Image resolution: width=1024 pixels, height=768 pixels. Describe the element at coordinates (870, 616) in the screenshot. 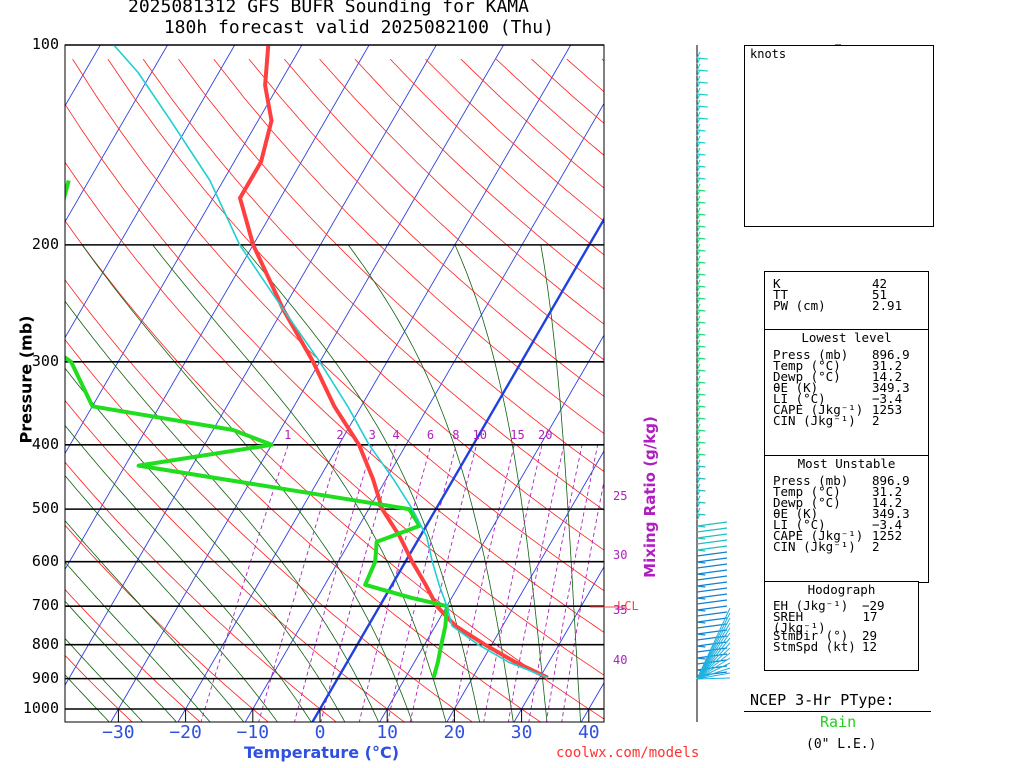

I see `hodo-index-value: 17` at that location.